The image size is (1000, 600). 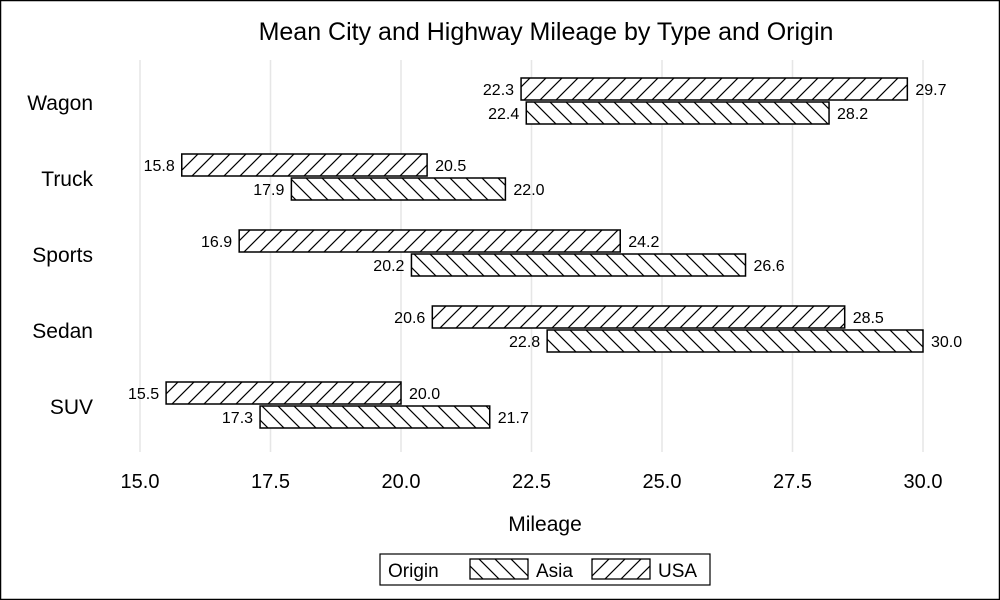 What do you see at coordinates (413, 571) in the screenshot?
I see `legend-title: Origin` at bounding box center [413, 571].